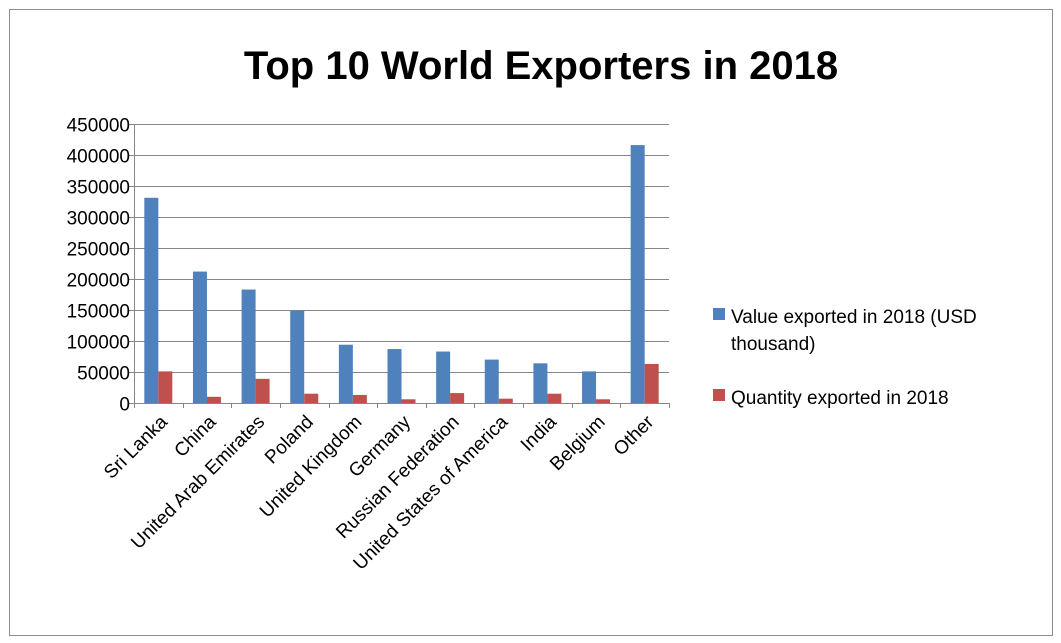  I want to click on chart-title: Top 10 World Exporters in 2018, so click(541, 66).